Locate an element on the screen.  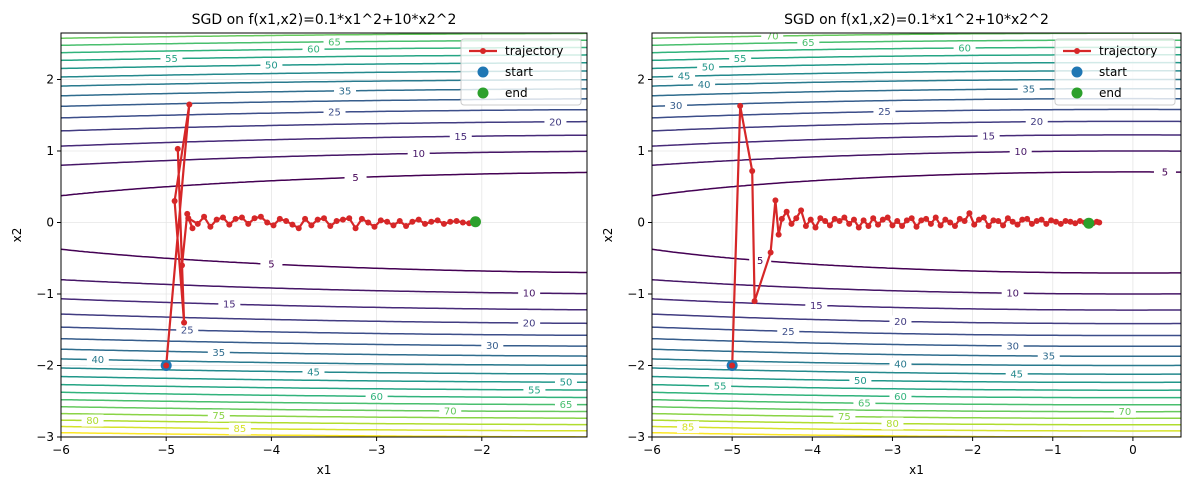
y-axis-label: x2 is located at coordinates (608, 235).